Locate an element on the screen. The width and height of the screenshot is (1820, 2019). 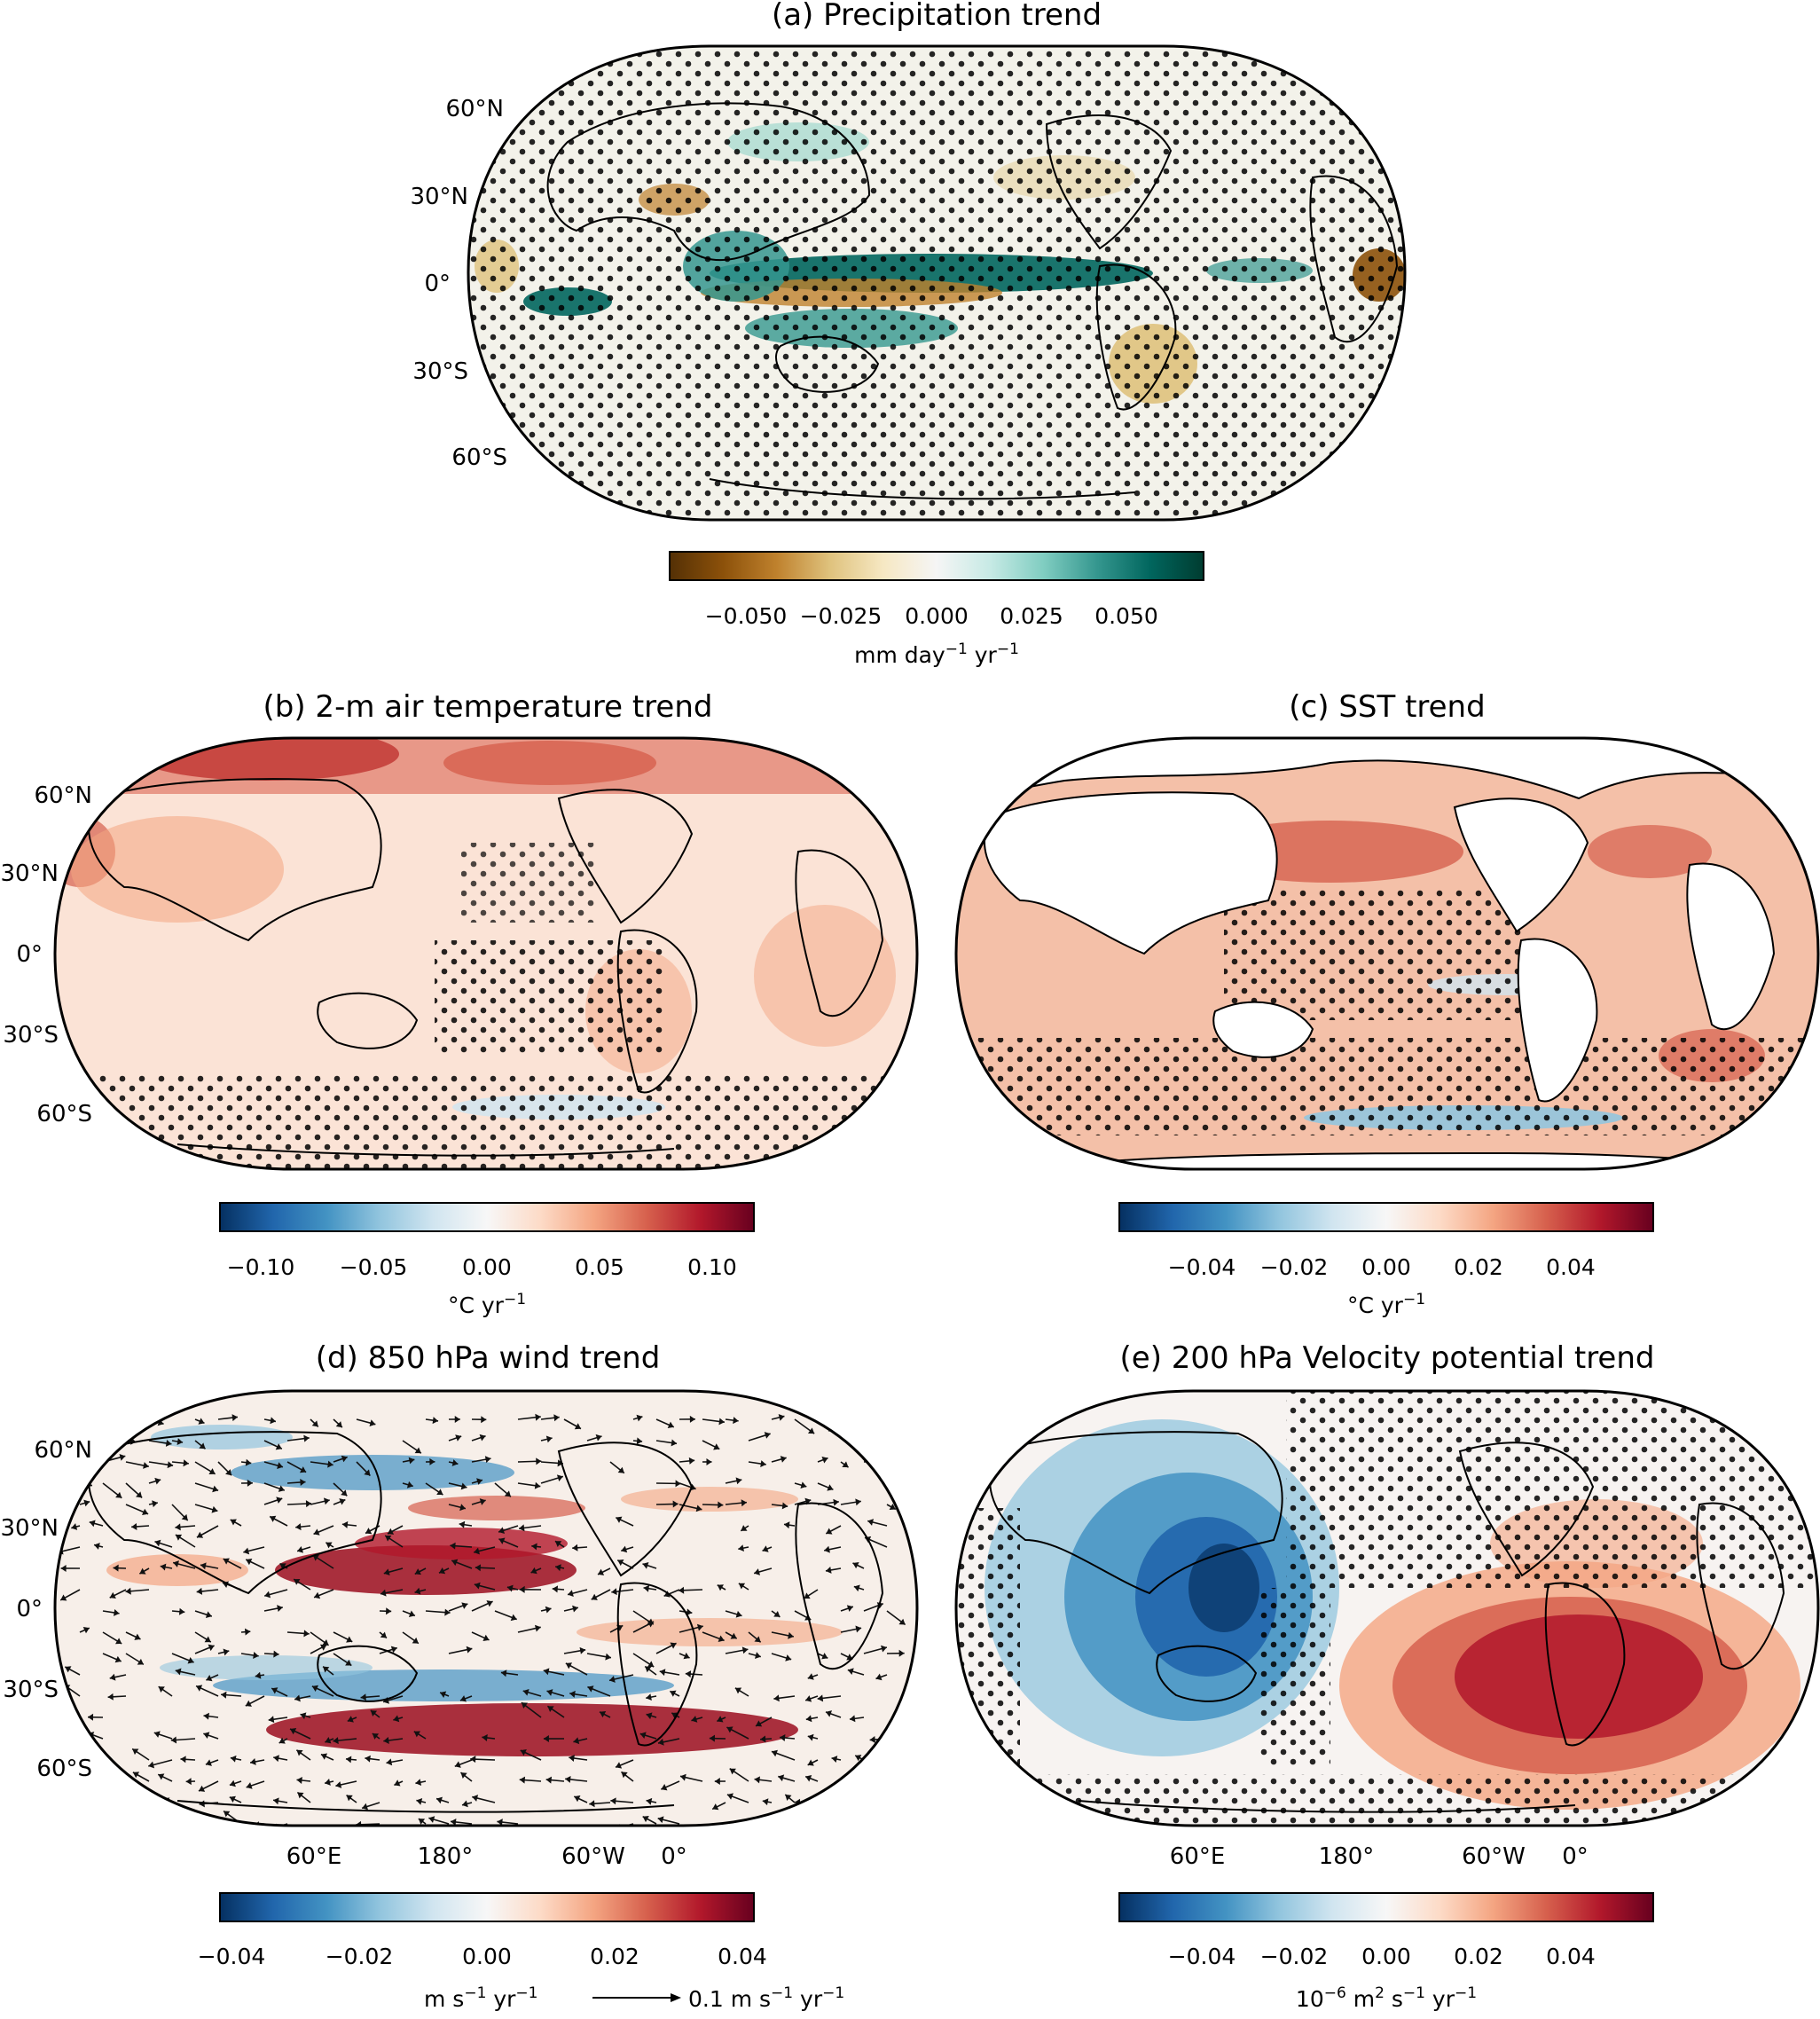
colorbar-b-ticks: −0.10 −0.05 0.00 0.05 0.10 is located at coordinates (482, 1267).